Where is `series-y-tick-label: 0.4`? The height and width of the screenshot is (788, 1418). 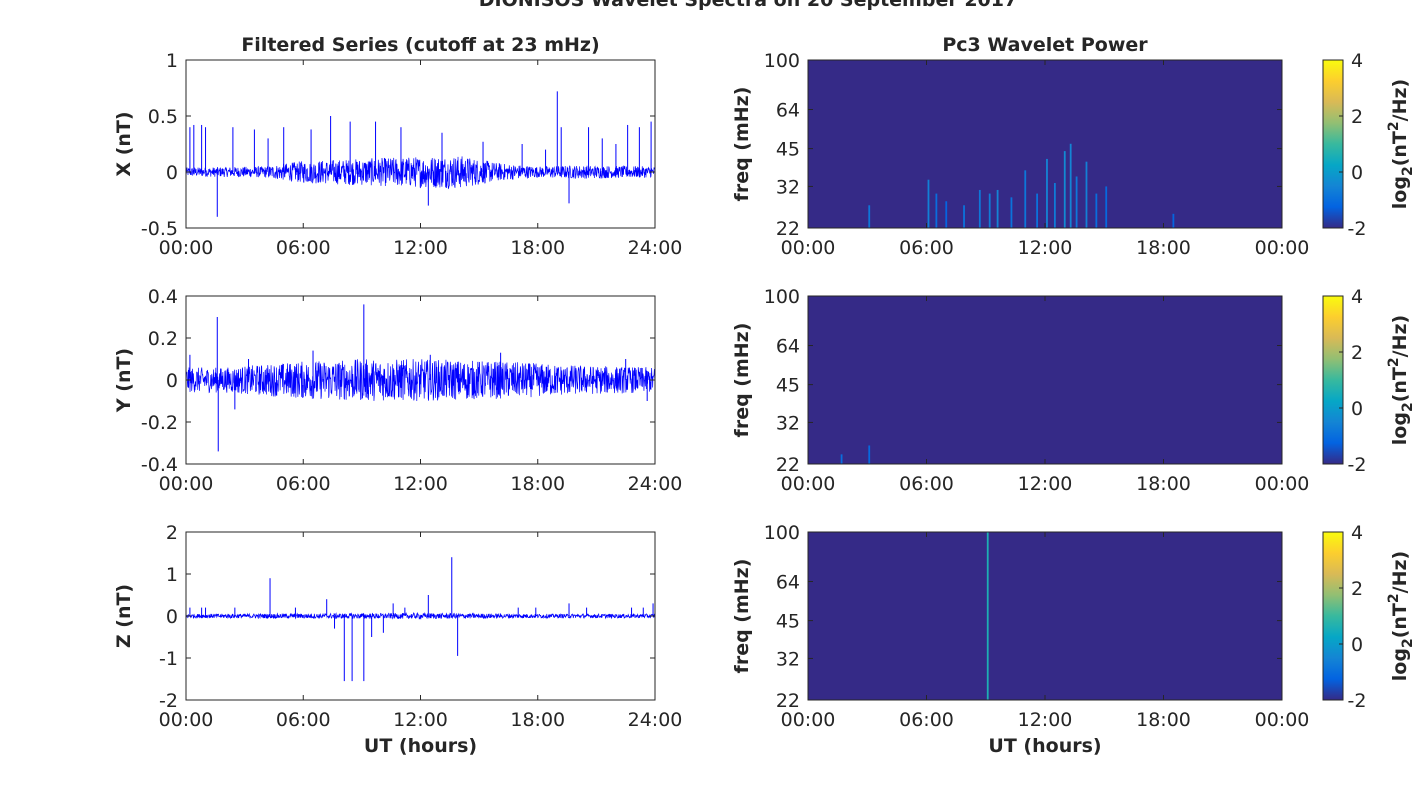
series-y-tick-label: 0.4 is located at coordinates (163, 297).